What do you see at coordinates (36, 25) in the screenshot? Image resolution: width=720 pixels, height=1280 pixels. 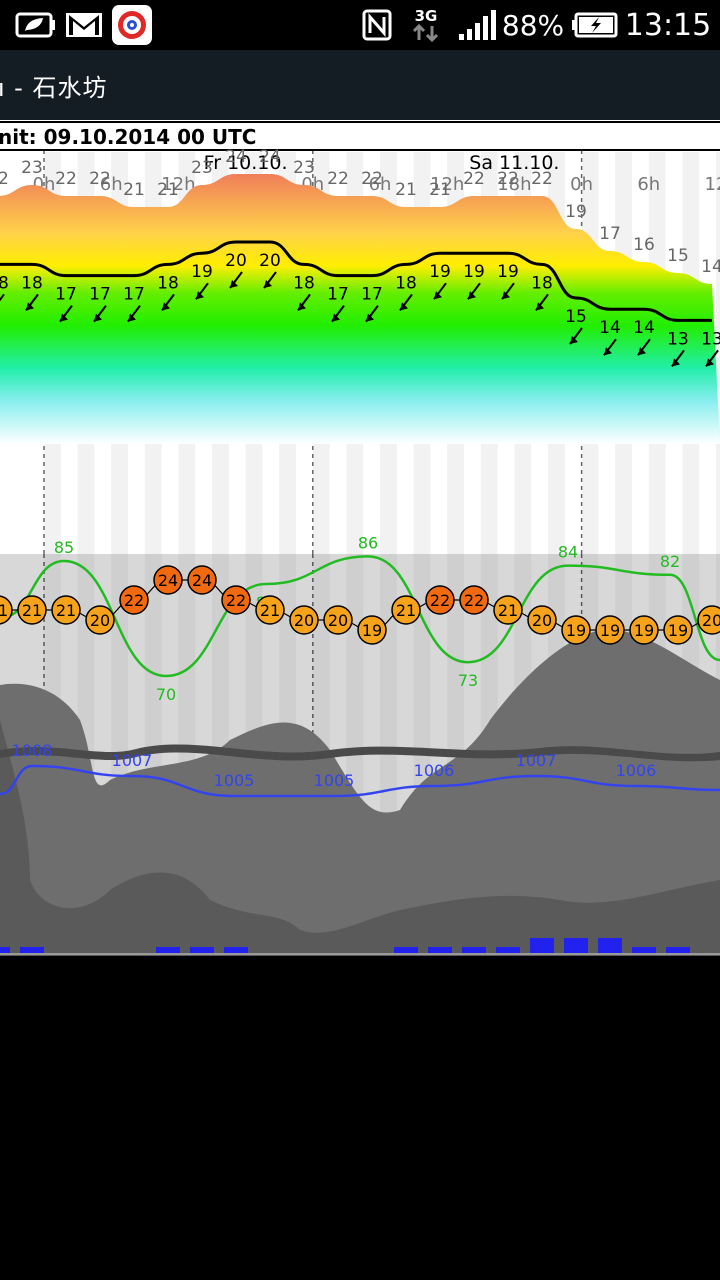 I see `battery-saver-icon` at bounding box center [36, 25].